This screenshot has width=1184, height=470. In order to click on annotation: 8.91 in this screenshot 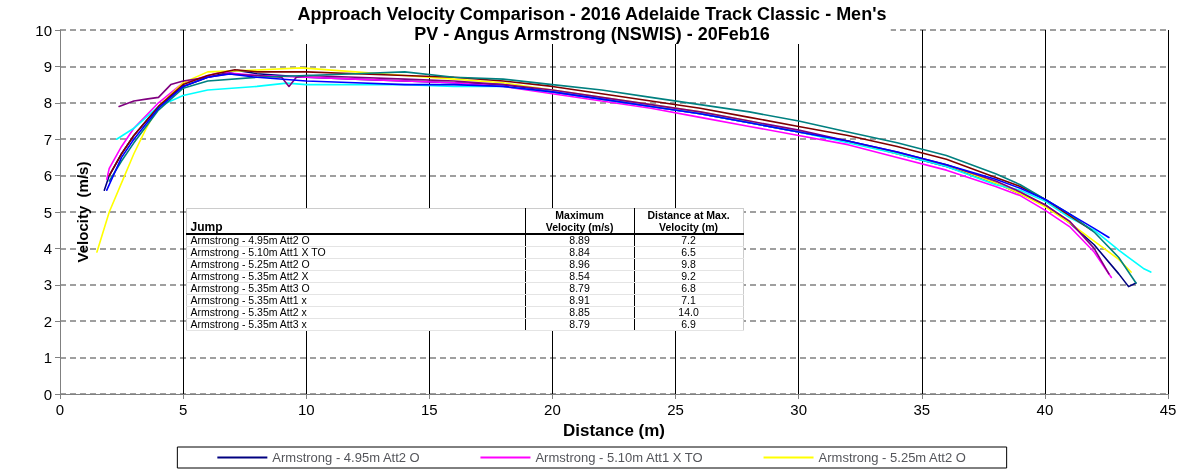, I will do `click(580, 300)`.